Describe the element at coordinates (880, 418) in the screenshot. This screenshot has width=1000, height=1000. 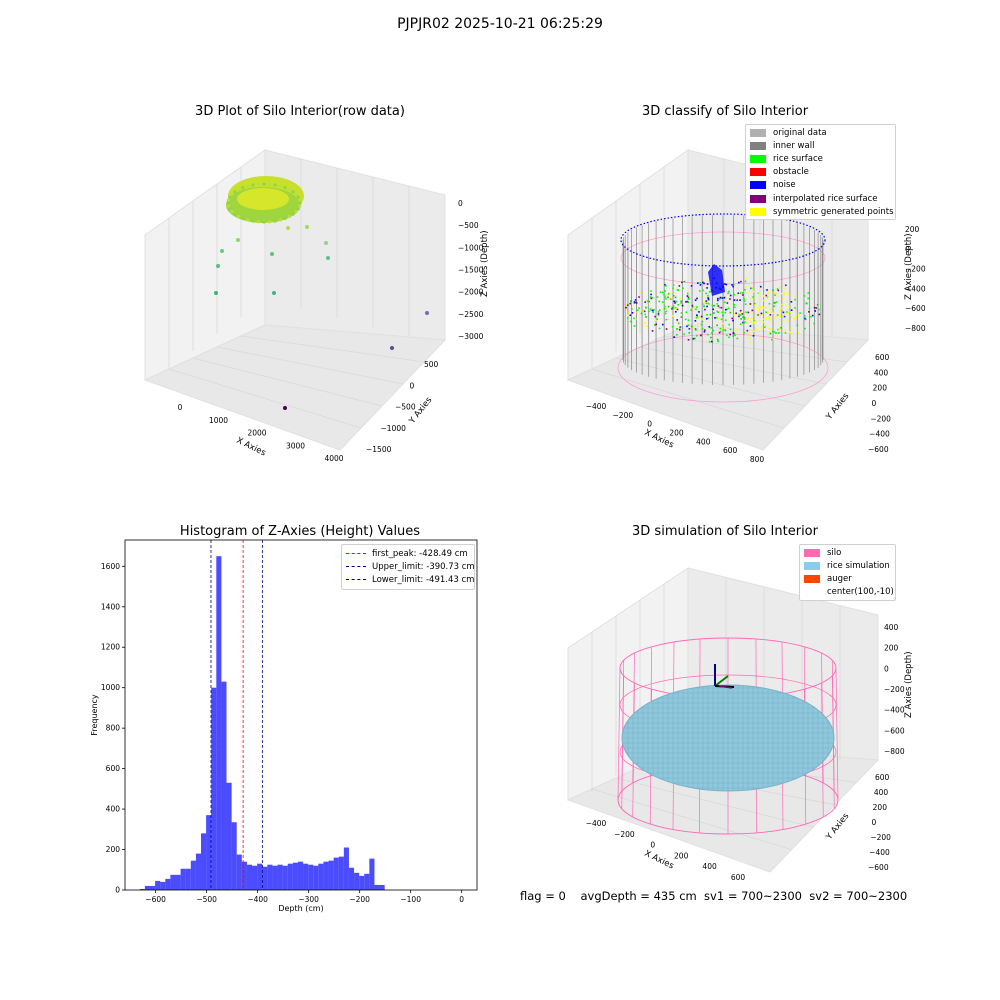
I see `classify-y-tick-label: −200` at that location.